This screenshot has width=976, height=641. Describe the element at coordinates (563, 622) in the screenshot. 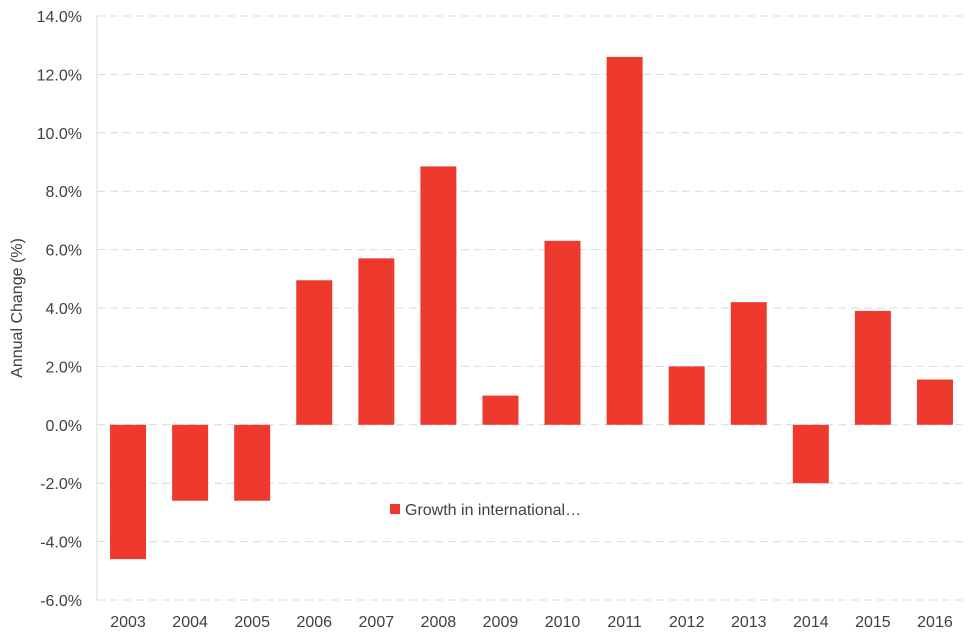

I see `x-tick-label: 2010` at that location.